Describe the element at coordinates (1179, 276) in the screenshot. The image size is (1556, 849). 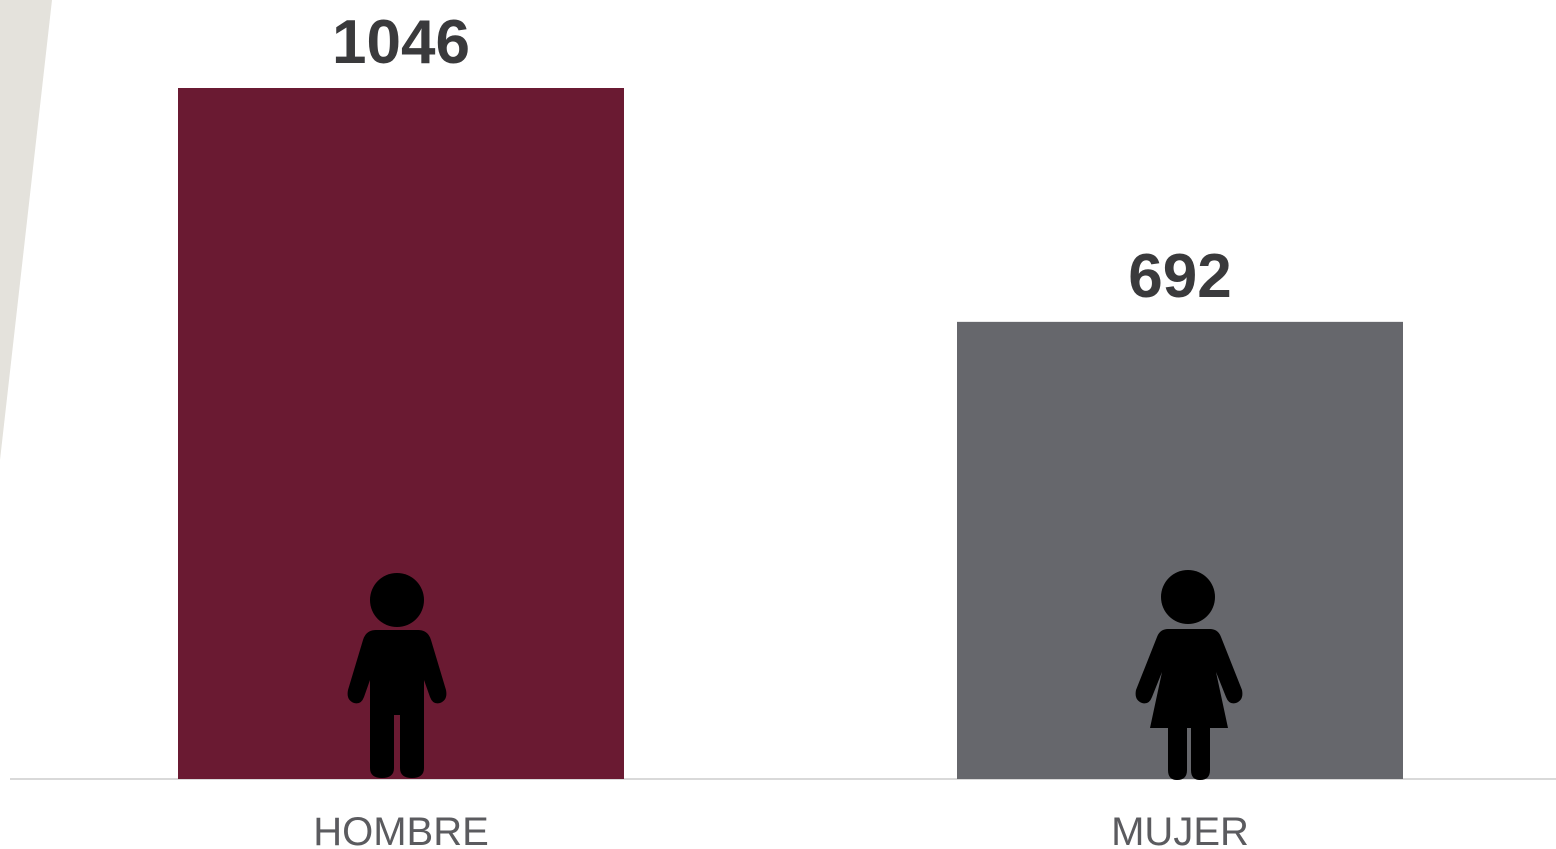
I see `value-label: 692` at that location.